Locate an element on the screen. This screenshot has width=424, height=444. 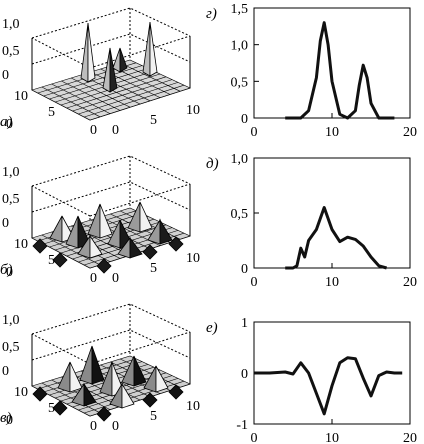
panel-label: е) is located at coordinates (212, 328).